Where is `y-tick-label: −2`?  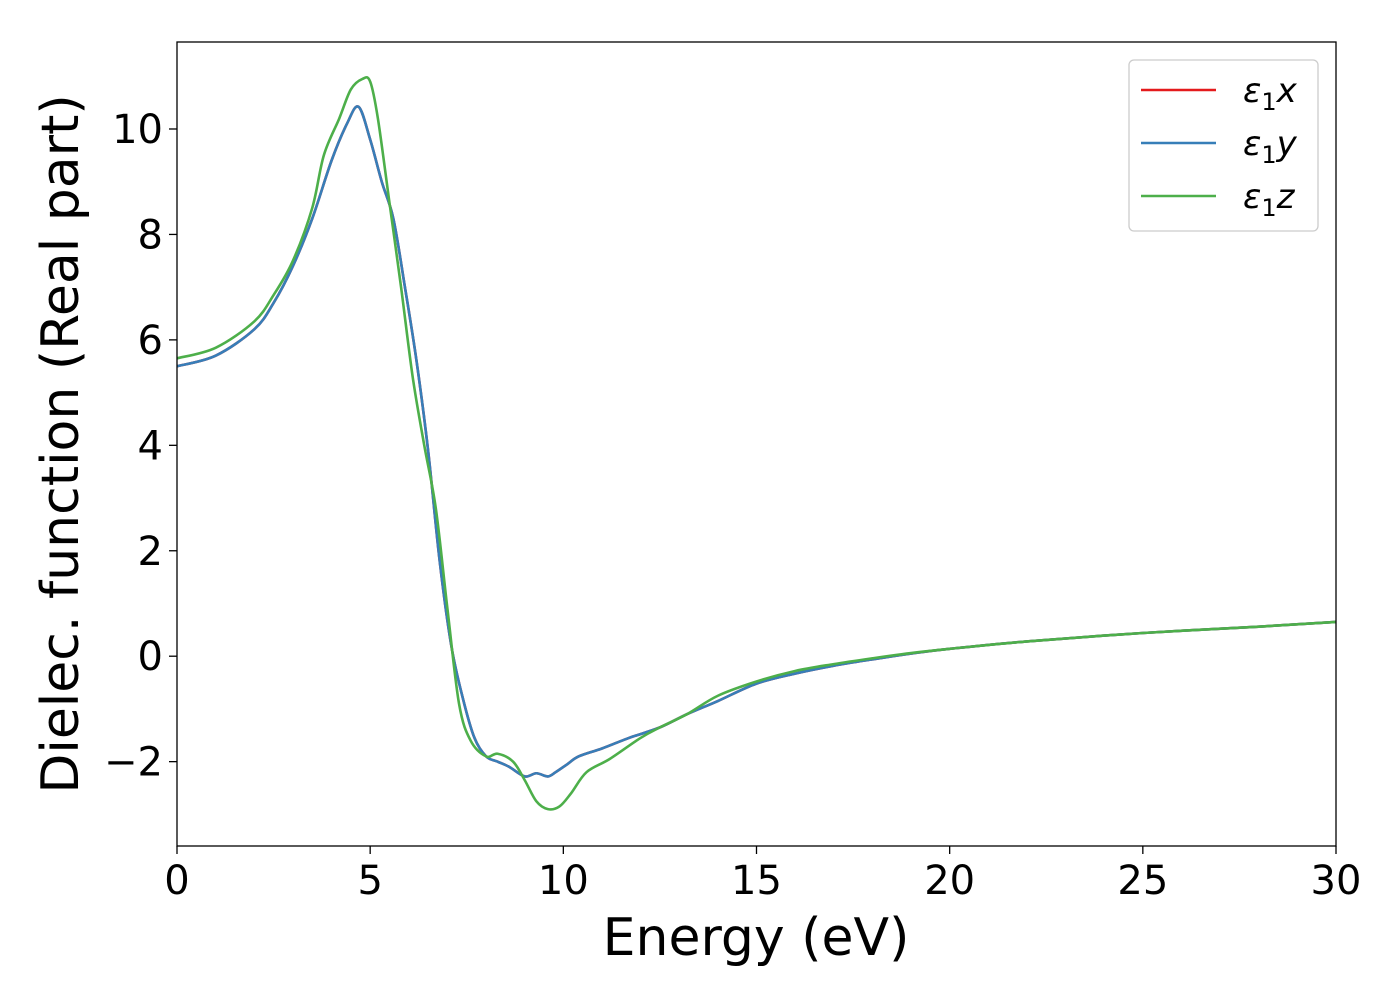
y-tick-label: −2 is located at coordinates (133, 763).